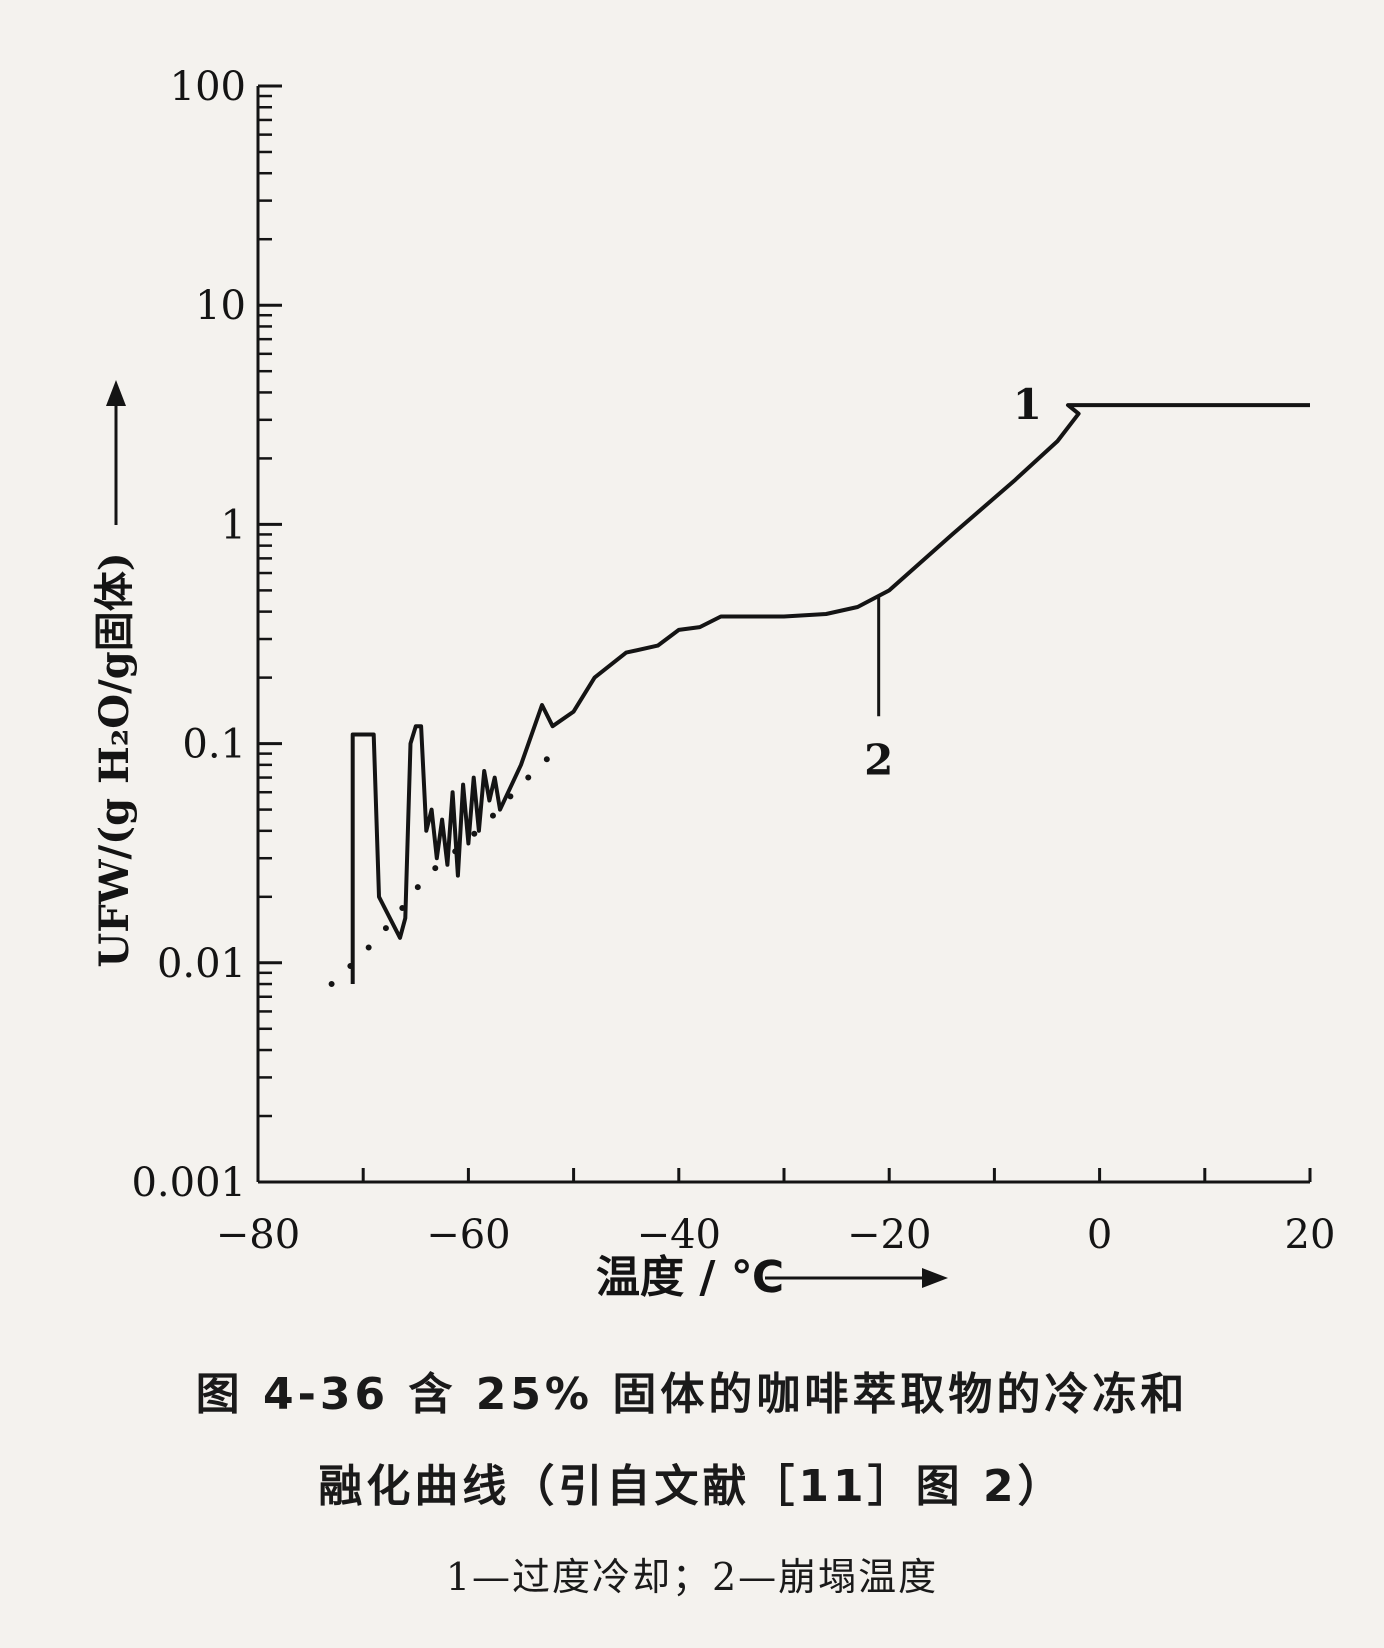 The image size is (1384, 1648). I want to click on annotation-label-1: 1, so click(1027, 404).